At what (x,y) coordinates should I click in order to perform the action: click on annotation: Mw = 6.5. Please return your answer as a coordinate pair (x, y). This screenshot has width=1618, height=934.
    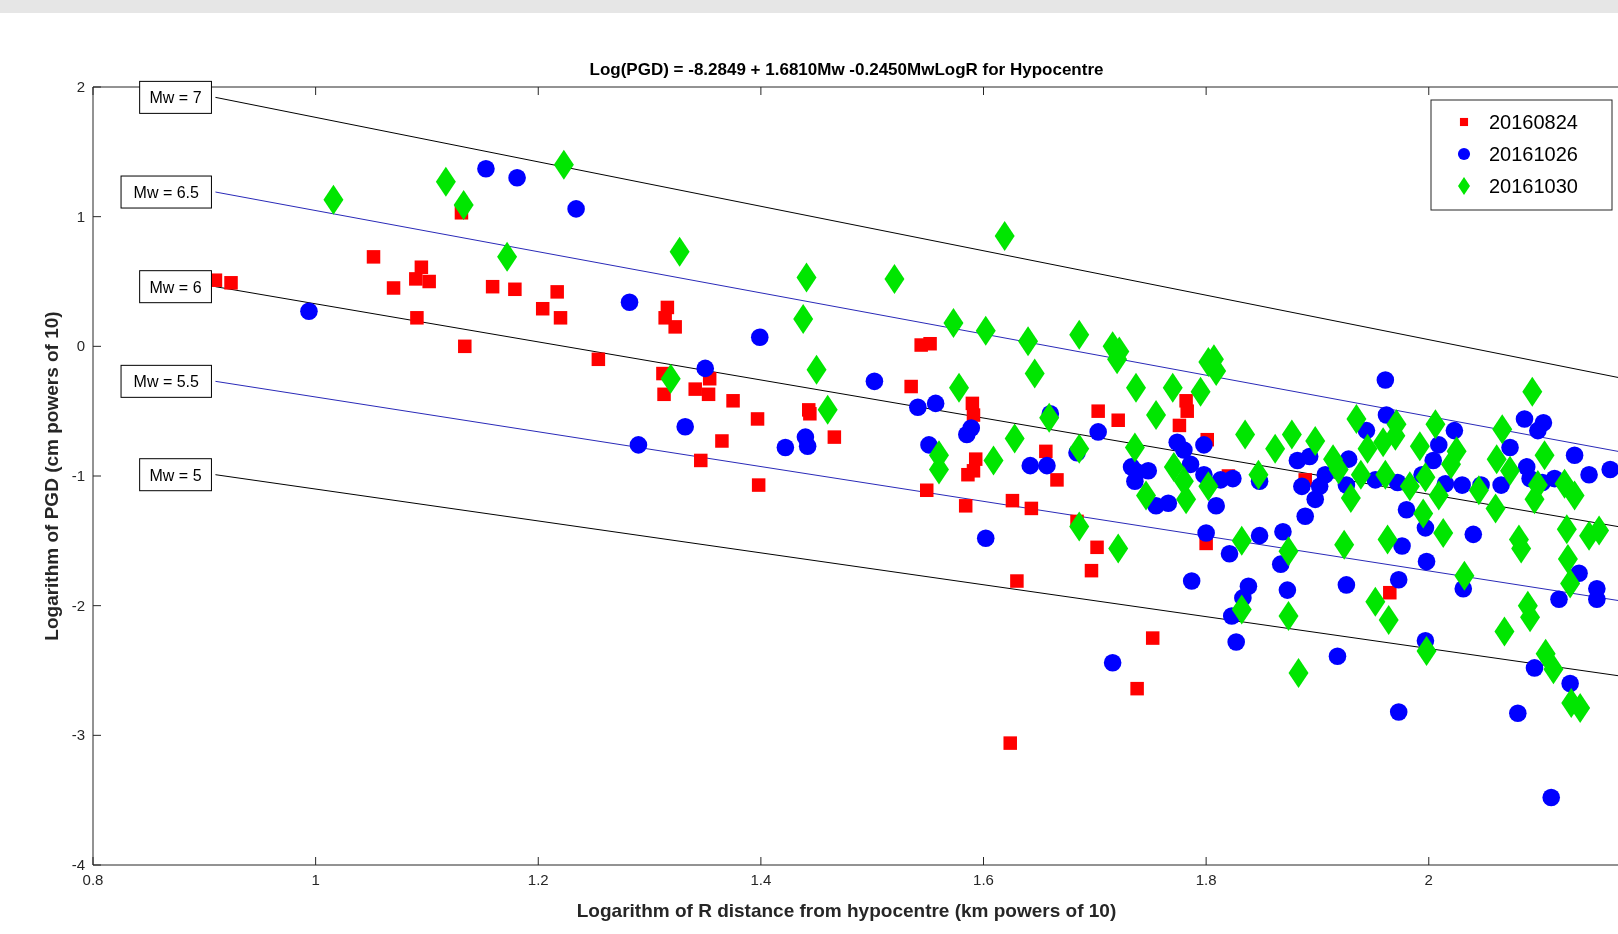
    Looking at the image, I should click on (166, 193).